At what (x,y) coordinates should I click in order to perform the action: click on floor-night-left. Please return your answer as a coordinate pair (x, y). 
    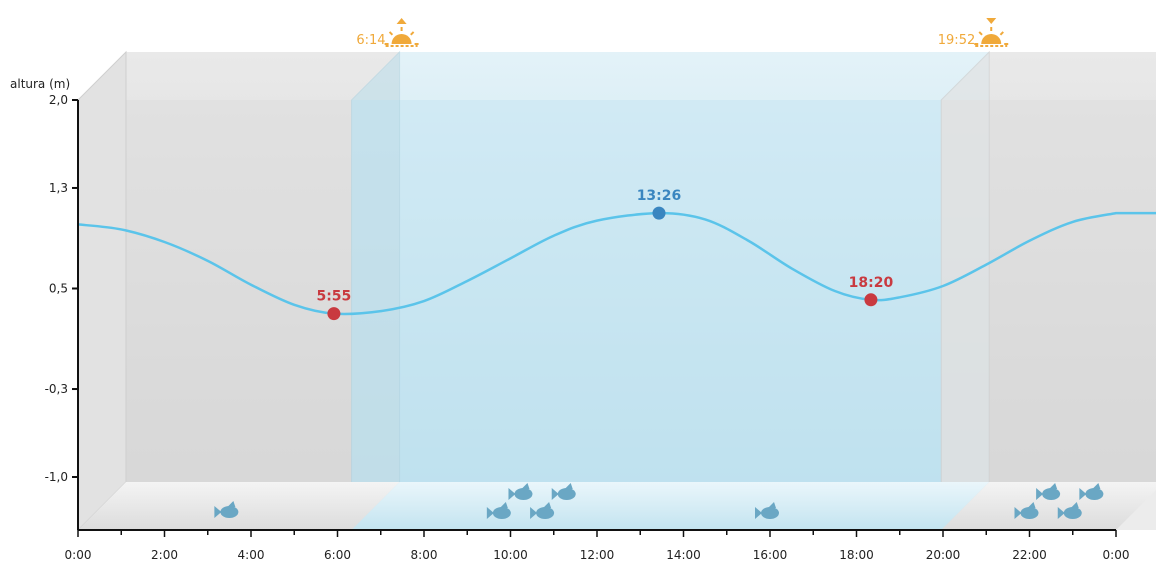
    Looking at the image, I should click on (239, 506).